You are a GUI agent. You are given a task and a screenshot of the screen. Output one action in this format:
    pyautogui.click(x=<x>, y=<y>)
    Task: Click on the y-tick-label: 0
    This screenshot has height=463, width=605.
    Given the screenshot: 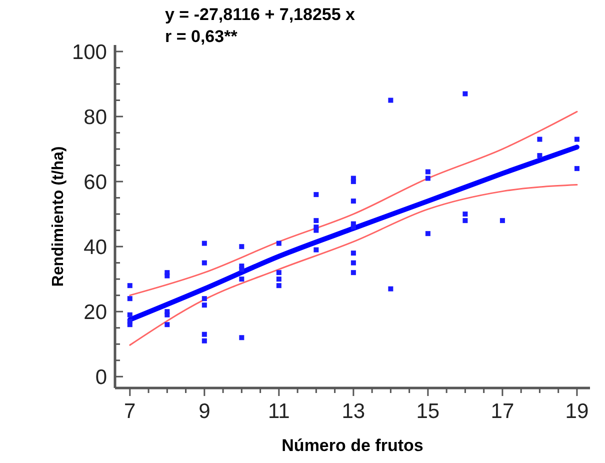 What is the action you would take?
    pyautogui.click(x=101, y=377)
    